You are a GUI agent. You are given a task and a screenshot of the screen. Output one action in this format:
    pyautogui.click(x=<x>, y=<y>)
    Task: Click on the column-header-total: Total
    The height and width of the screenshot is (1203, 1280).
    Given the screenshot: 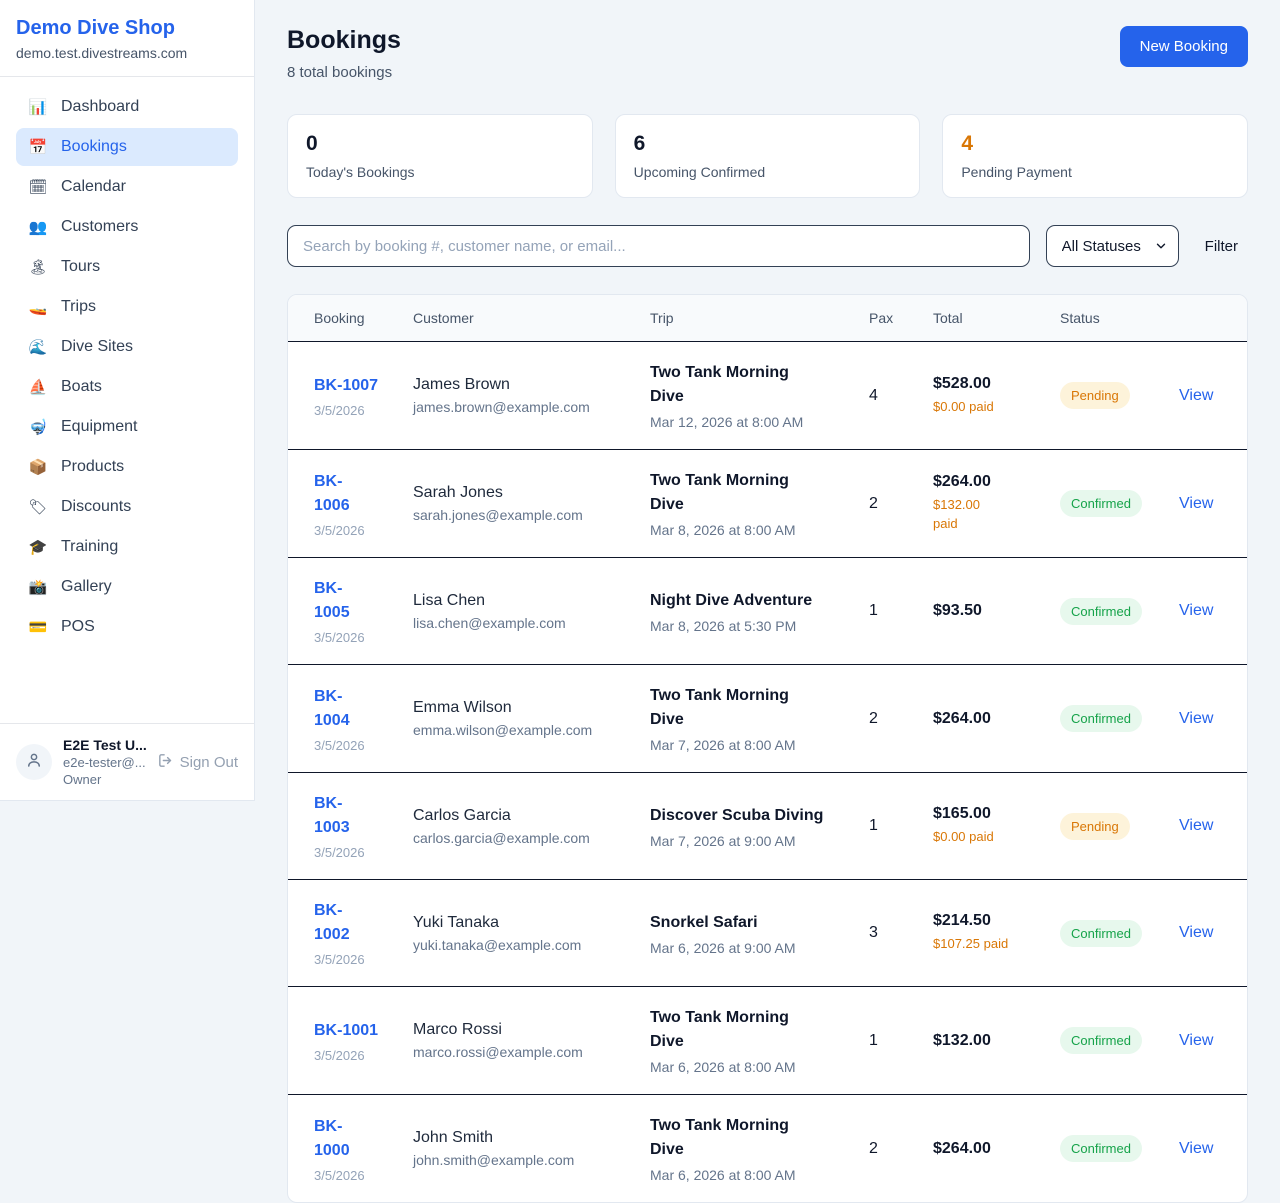 What is the action you would take?
    pyautogui.click(x=984, y=318)
    